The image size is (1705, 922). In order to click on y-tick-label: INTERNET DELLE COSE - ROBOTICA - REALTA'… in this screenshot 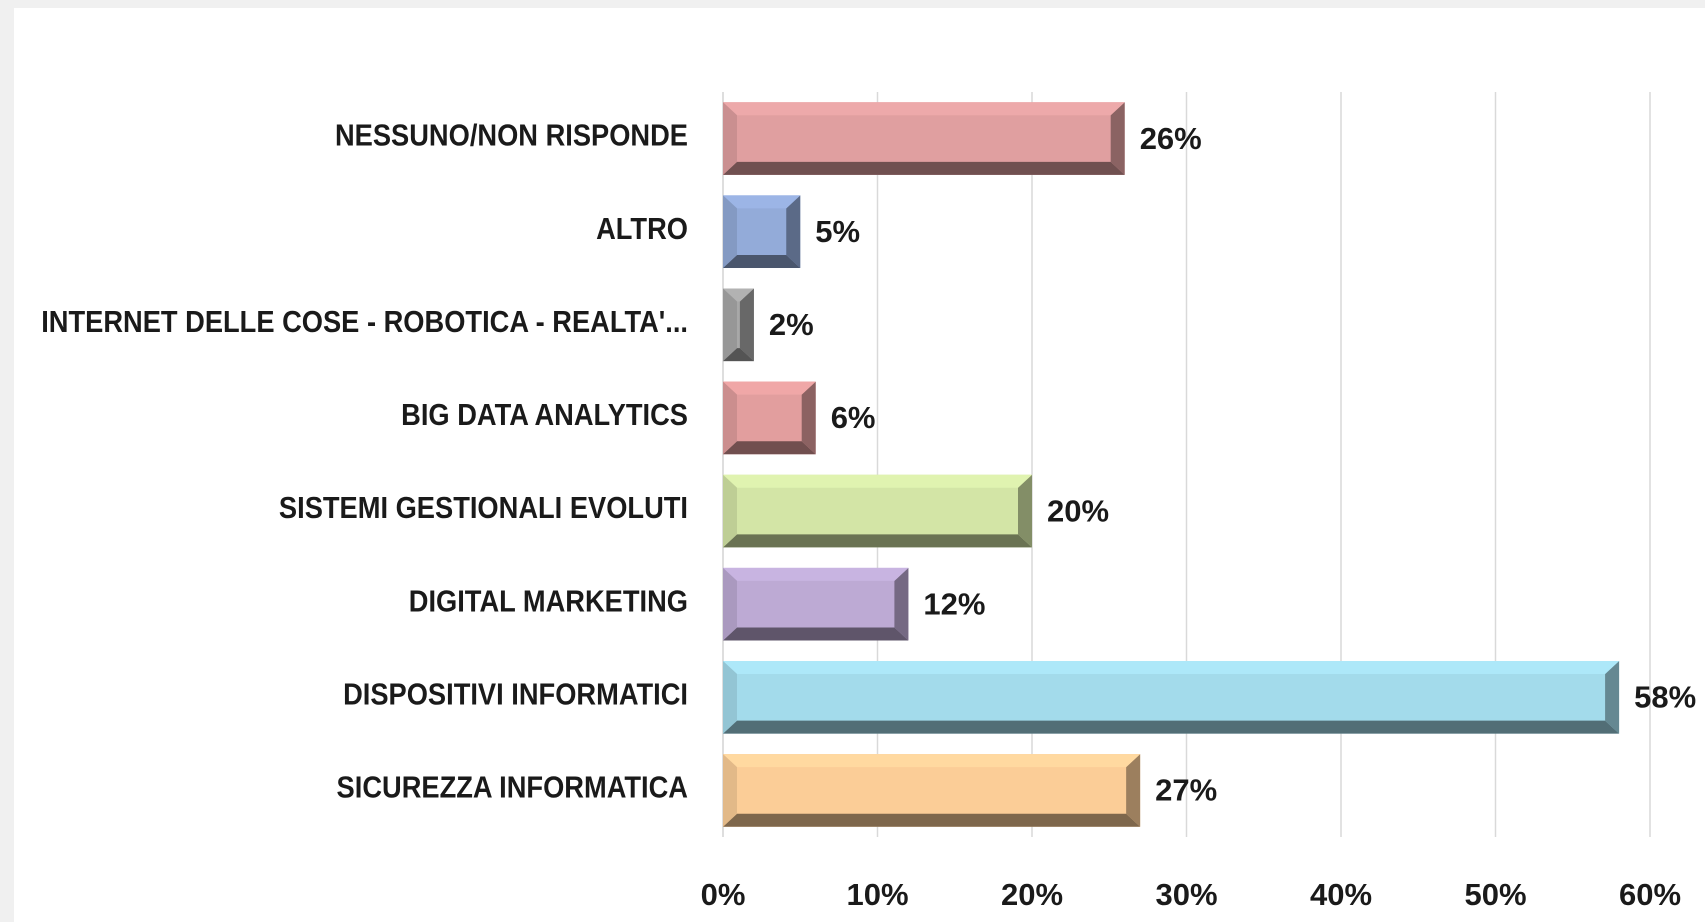, I will do `click(364, 322)`.